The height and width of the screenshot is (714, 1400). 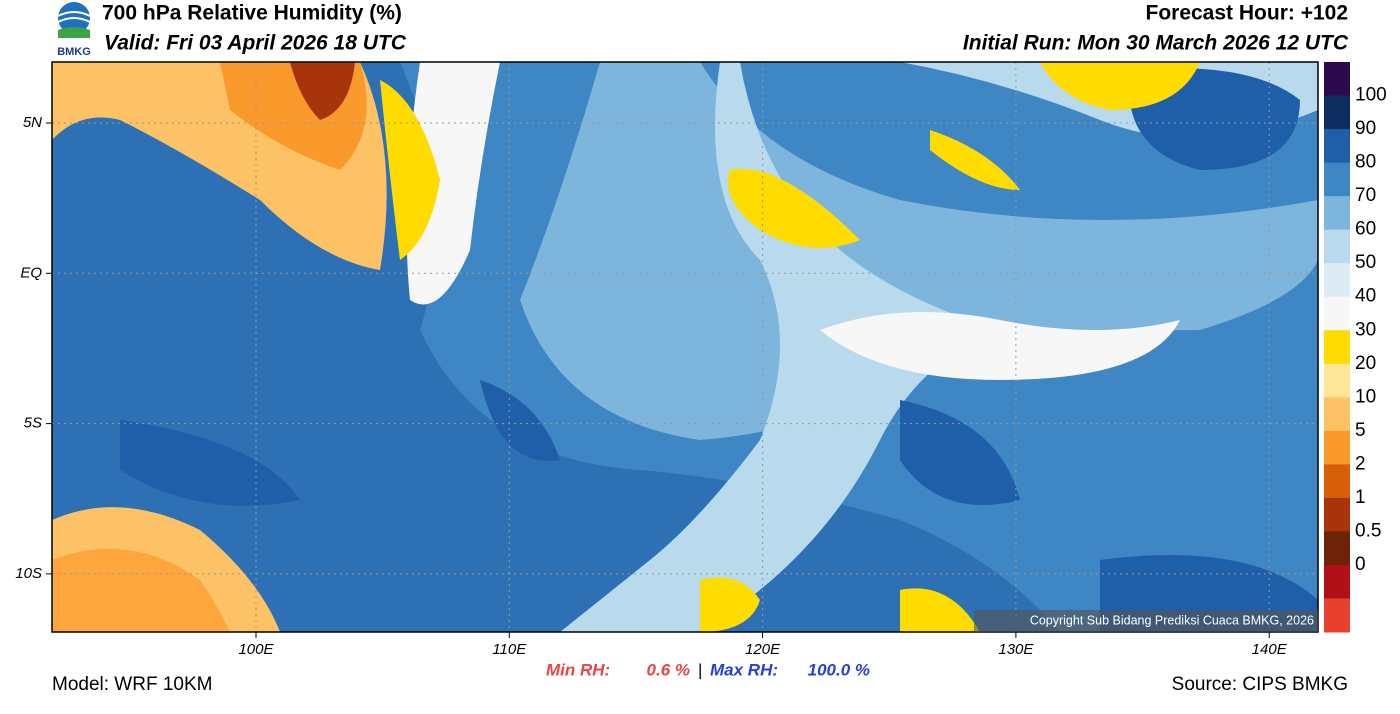 I want to click on colorbar-label: 100, so click(x=1371, y=95).